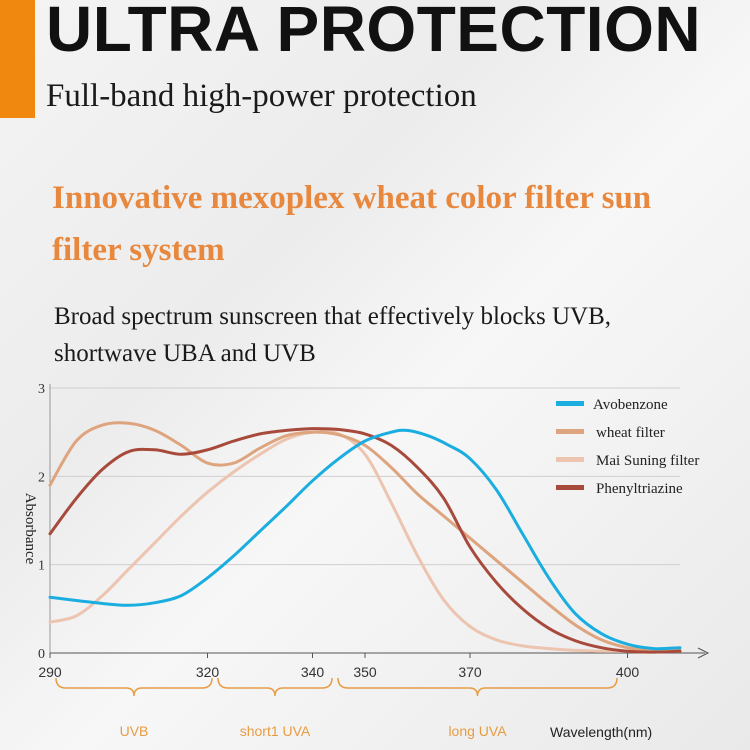  I want to click on x-tick-label: 320, so click(208, 672).